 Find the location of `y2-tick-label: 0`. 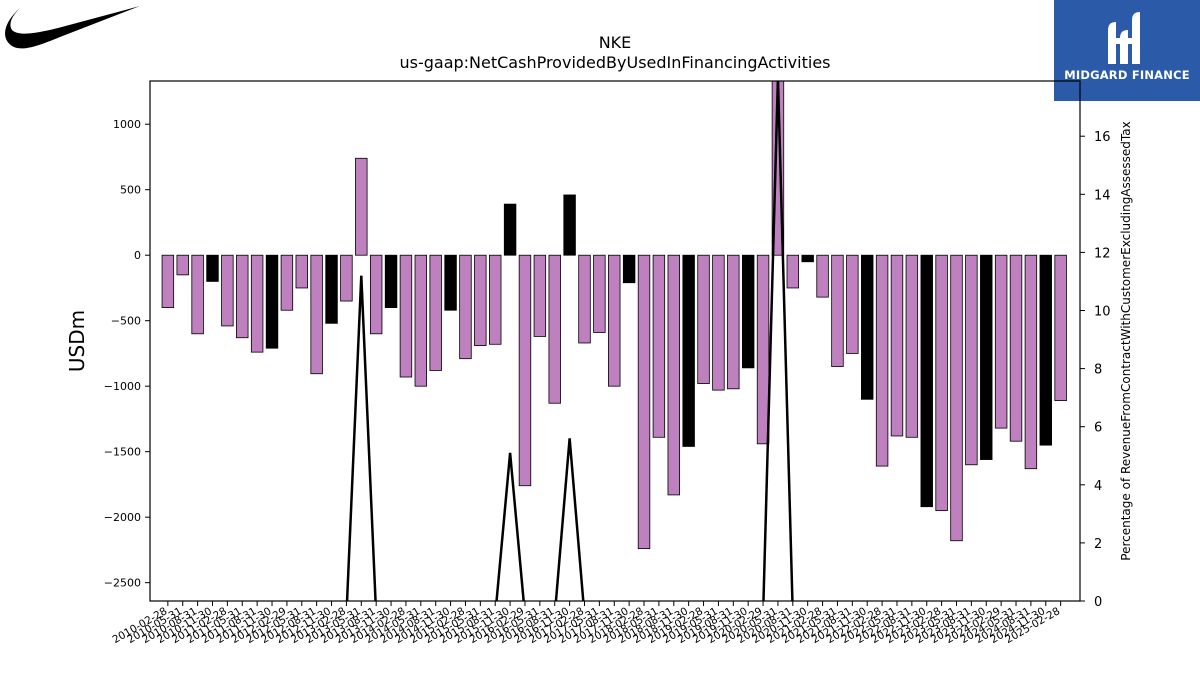

y2-tick-label: 0 is located at coordinates (1098, 602).